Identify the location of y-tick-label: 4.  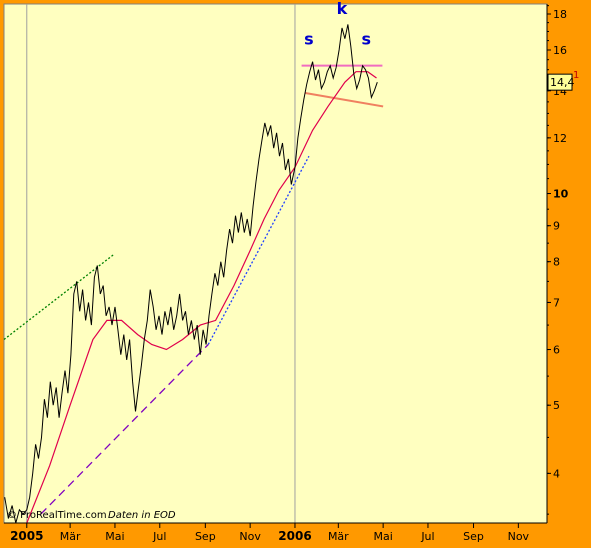
(556, 473).